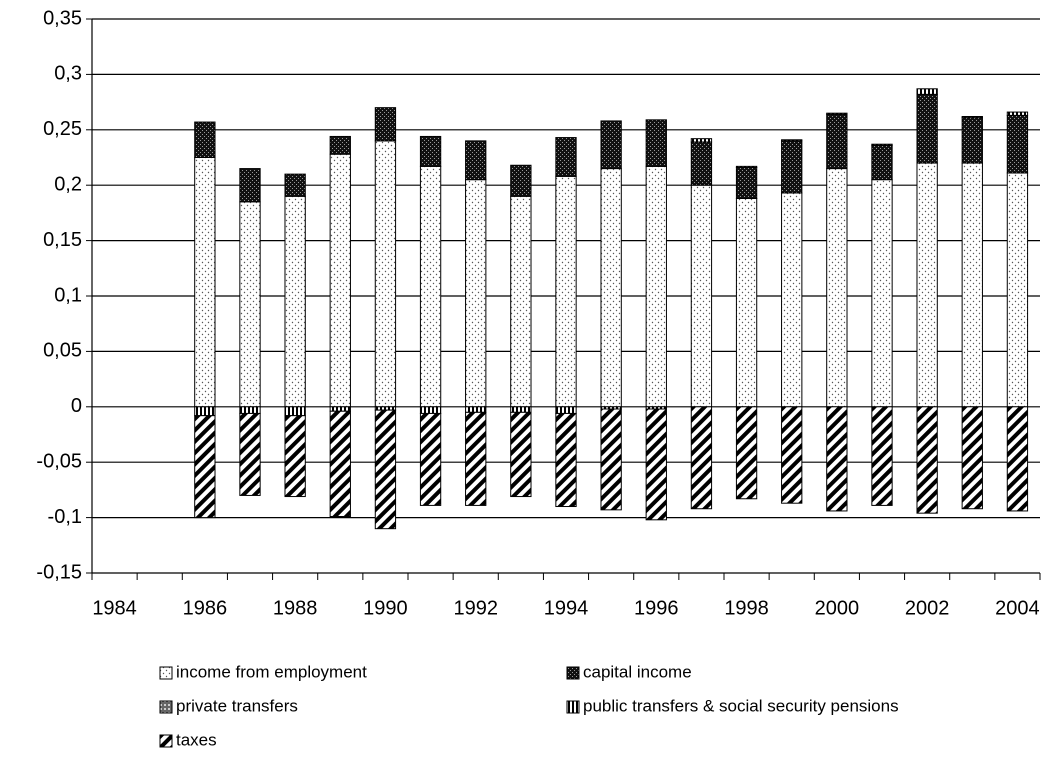  What do you see at coordinates (196, 739) in the screenshot?
I see `legend-label: taxes` at bounding box center [196, 739].